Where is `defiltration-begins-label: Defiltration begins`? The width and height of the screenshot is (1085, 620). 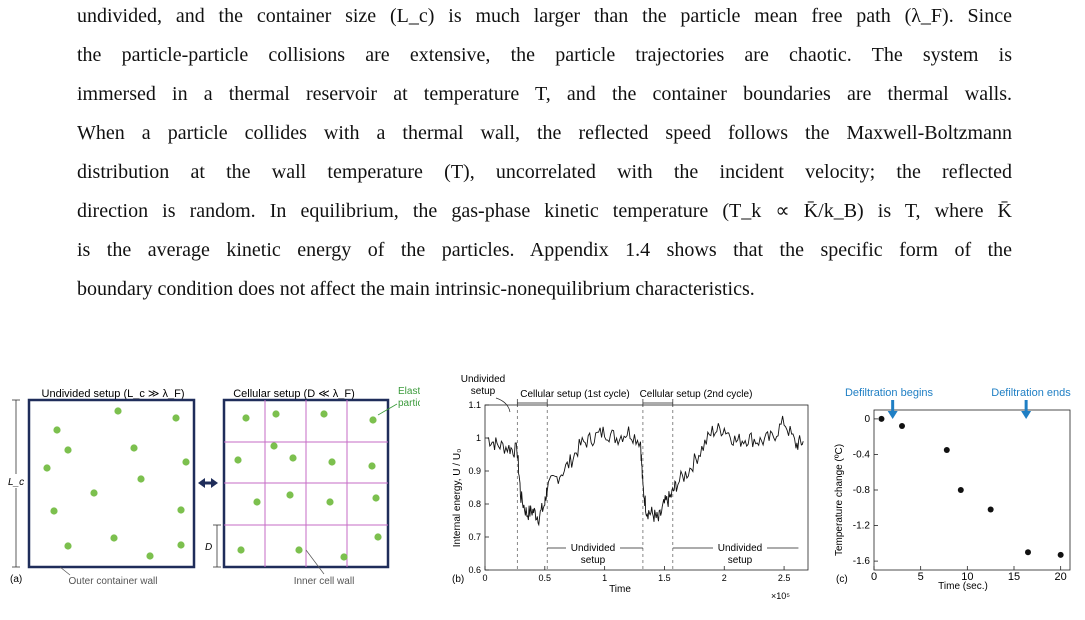
defiltration-begins-label: Defiltration begins is located at coordinates (889, 393).